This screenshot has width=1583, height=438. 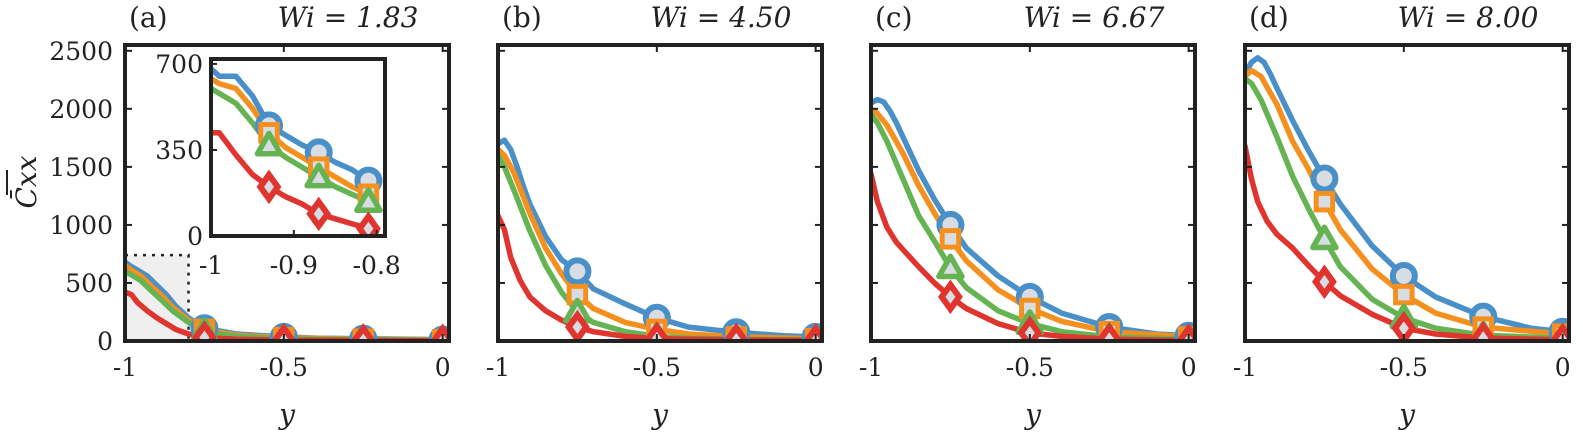 I want to click on inset-y-tick-label: 0, so click(x=195, y=236).